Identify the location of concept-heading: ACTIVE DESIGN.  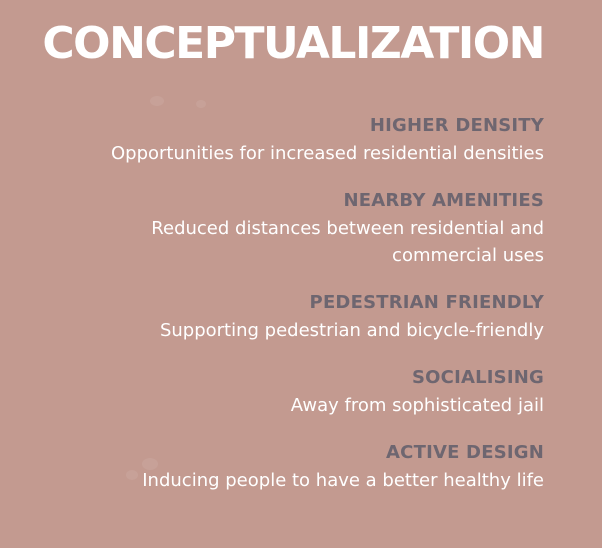
(465, 452).